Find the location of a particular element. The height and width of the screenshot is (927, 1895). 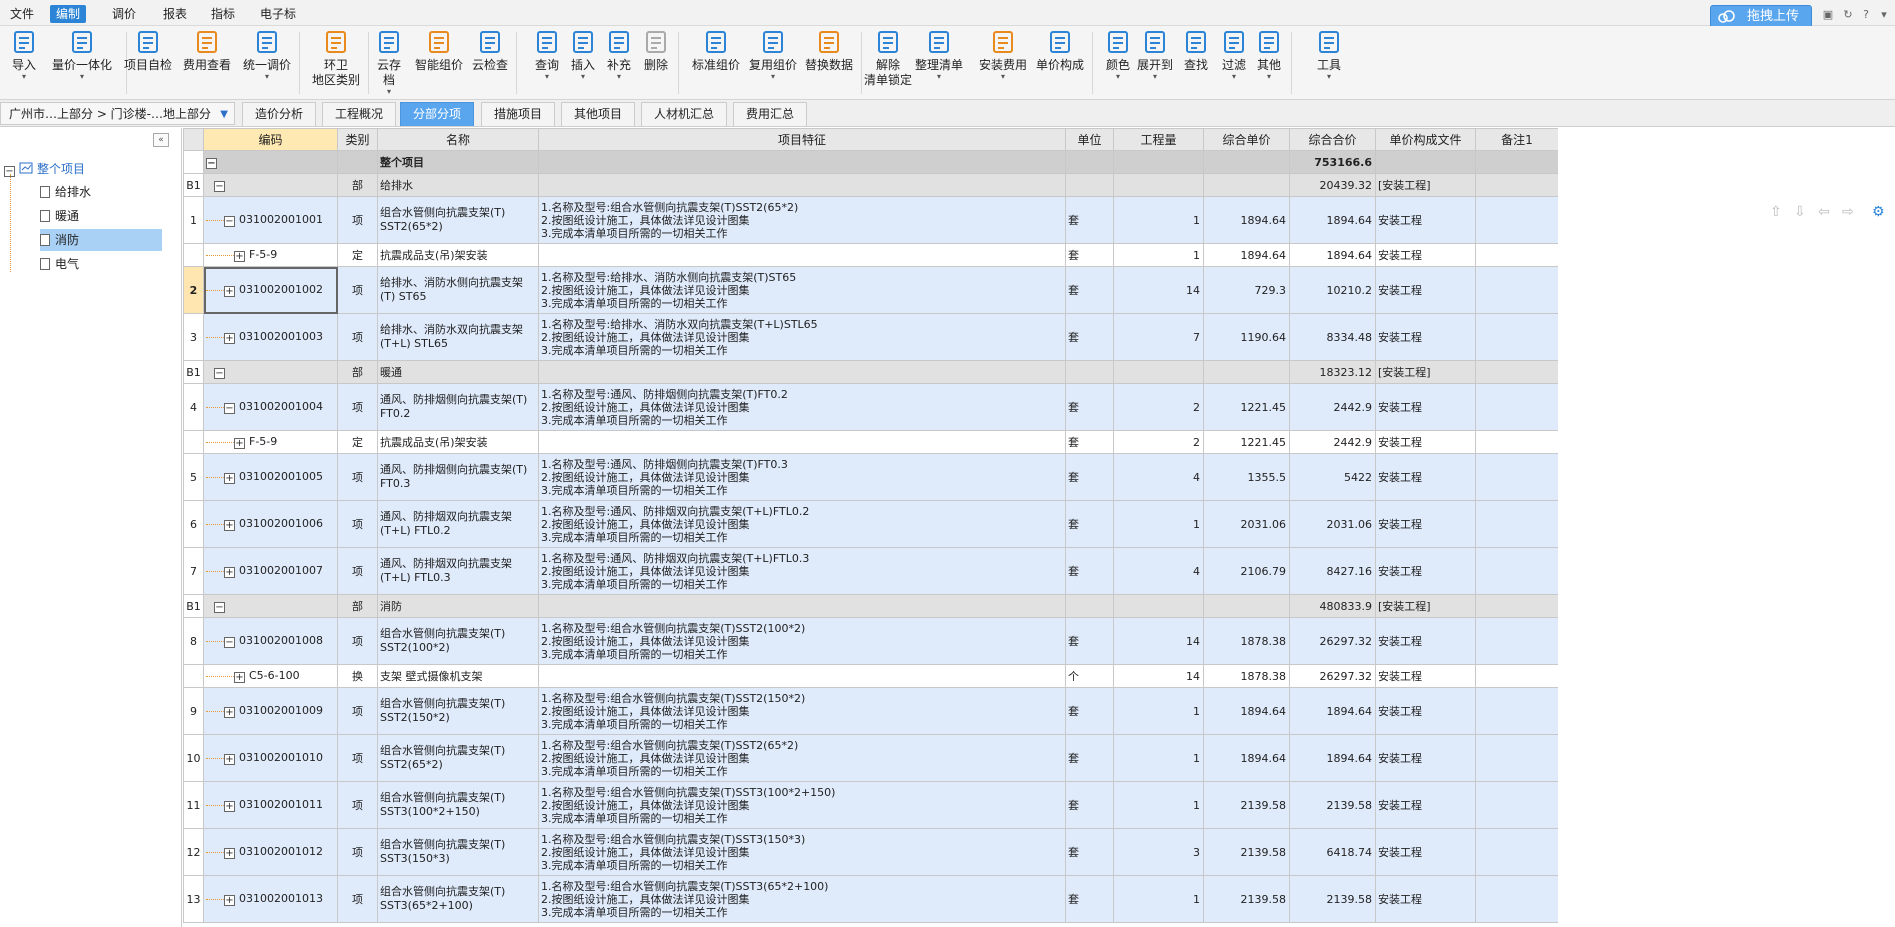

name-cell: 给排水、消防水双向抗震支架(T+L) STL65 is located at coordinates (458, 337).